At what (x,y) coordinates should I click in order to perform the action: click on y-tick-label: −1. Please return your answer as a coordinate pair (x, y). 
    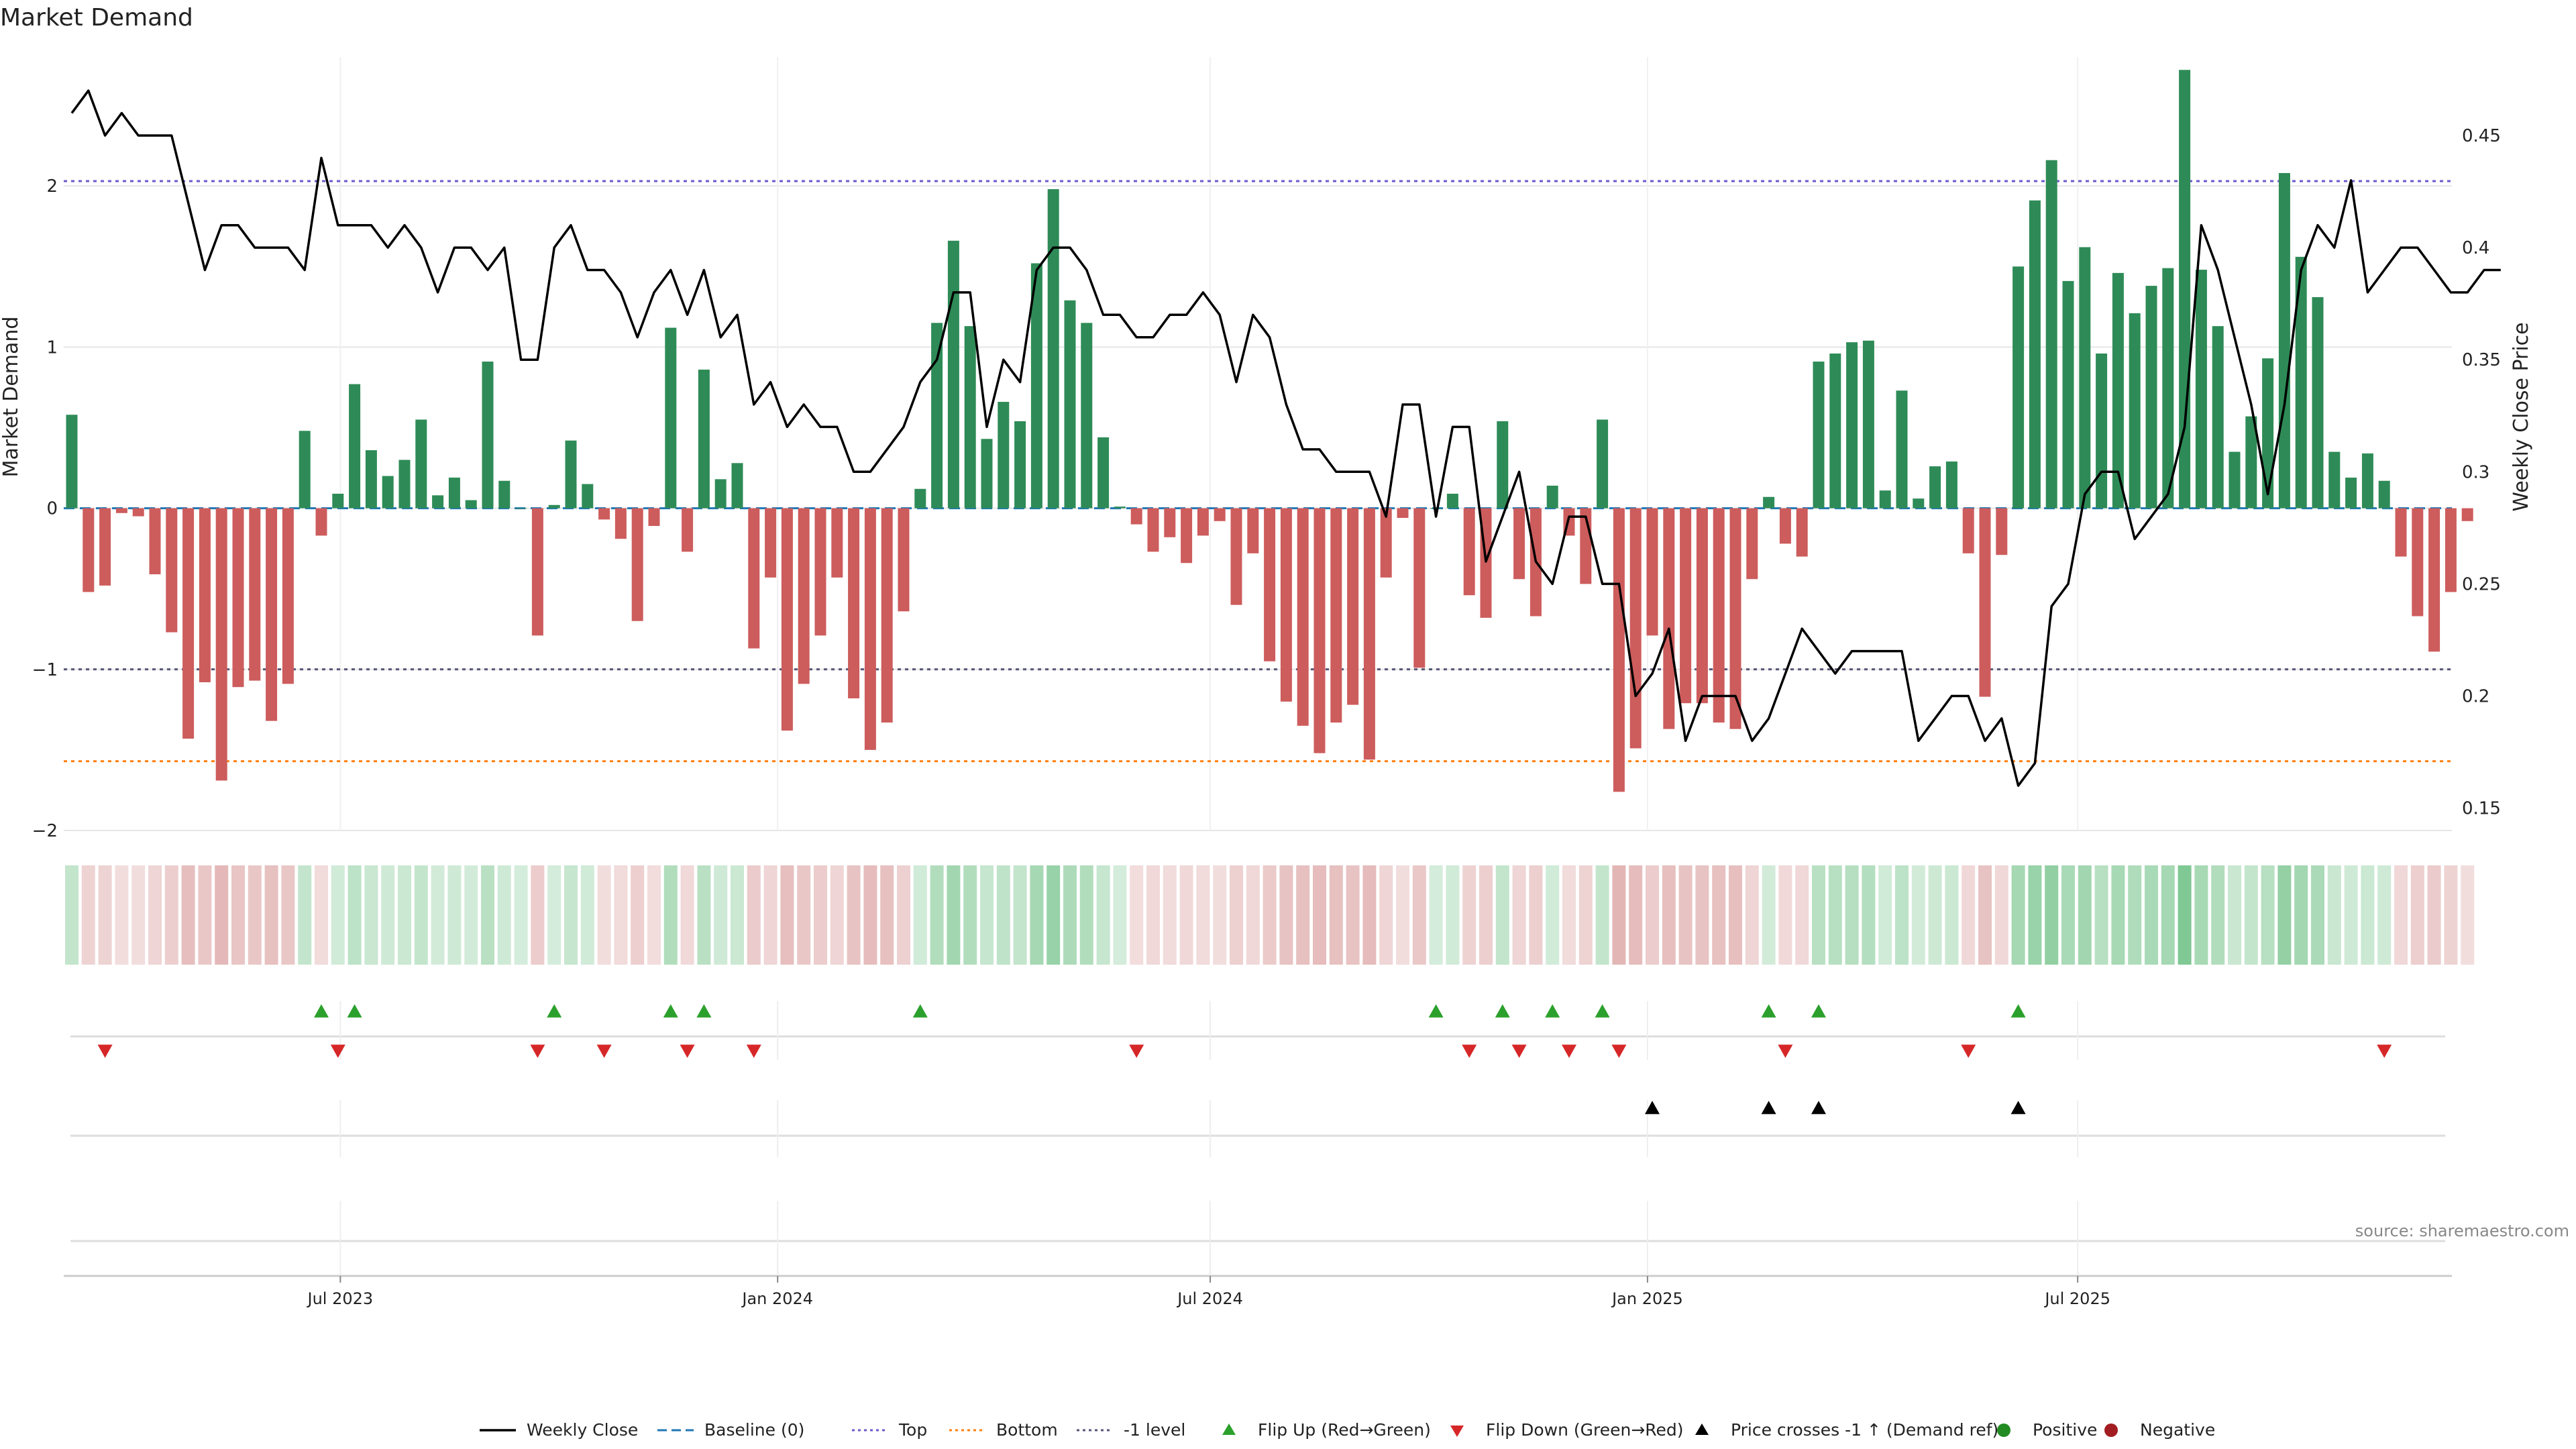
    Looking at the image, I should click on (45, 670).